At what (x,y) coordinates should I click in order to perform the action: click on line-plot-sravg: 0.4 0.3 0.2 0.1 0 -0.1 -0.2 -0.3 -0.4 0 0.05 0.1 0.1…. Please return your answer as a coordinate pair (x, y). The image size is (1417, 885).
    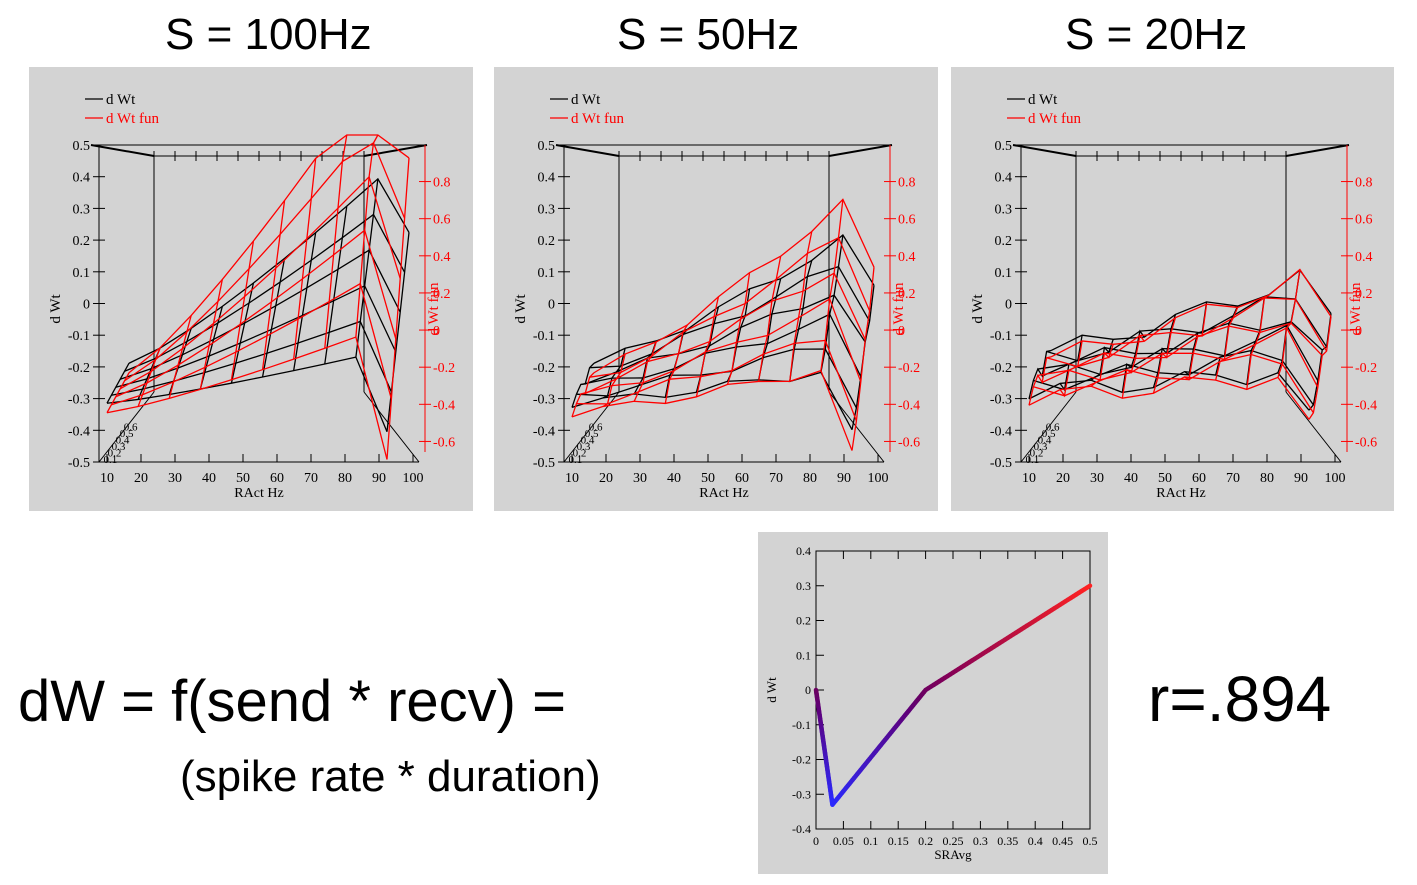
    Looking at the image, I should click on (933, 703).